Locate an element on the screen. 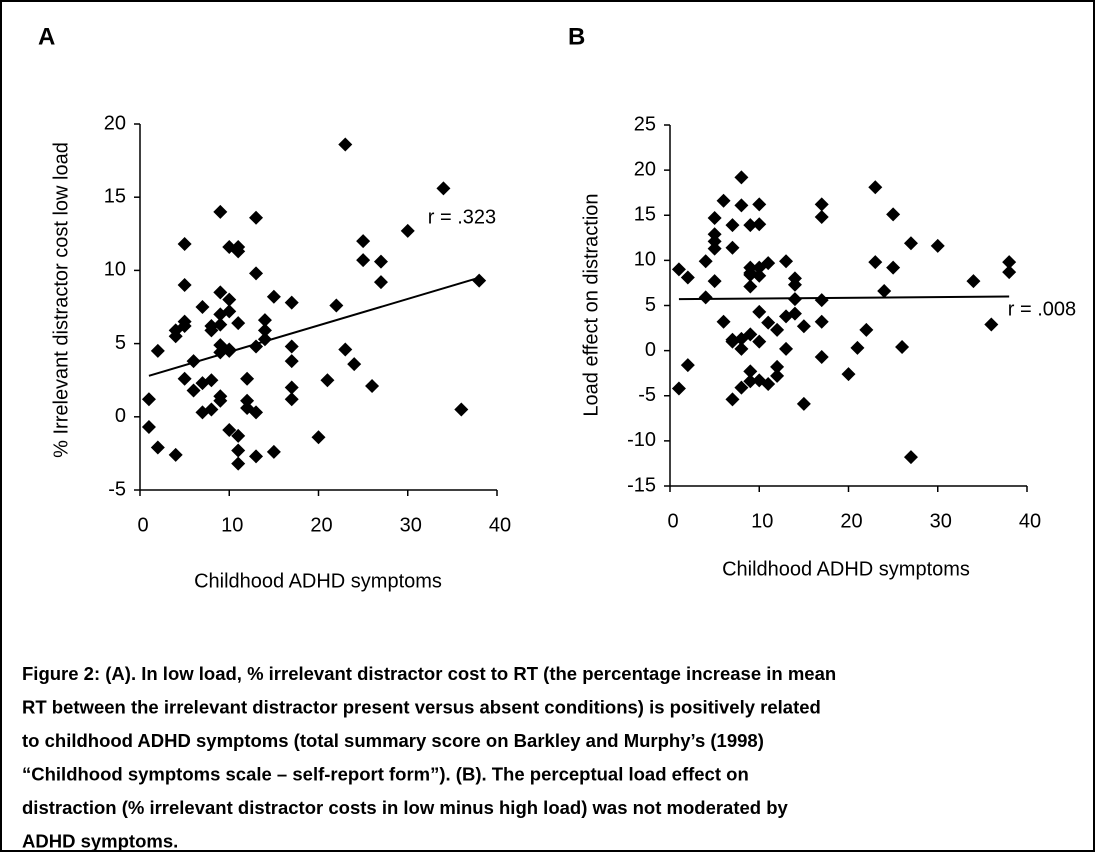  y-tick-label: 10 is located at coordinates (115, 270).